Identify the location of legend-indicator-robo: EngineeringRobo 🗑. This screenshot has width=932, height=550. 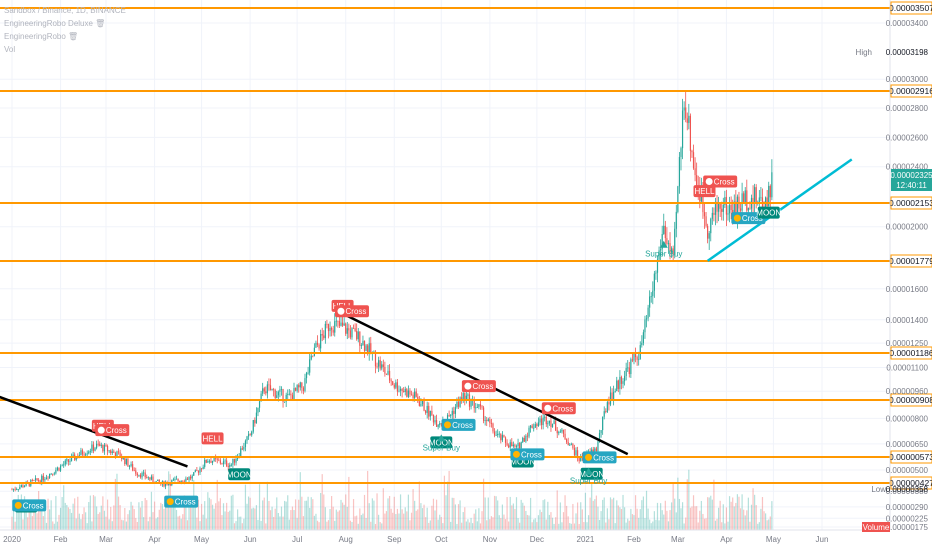
(41, 36).